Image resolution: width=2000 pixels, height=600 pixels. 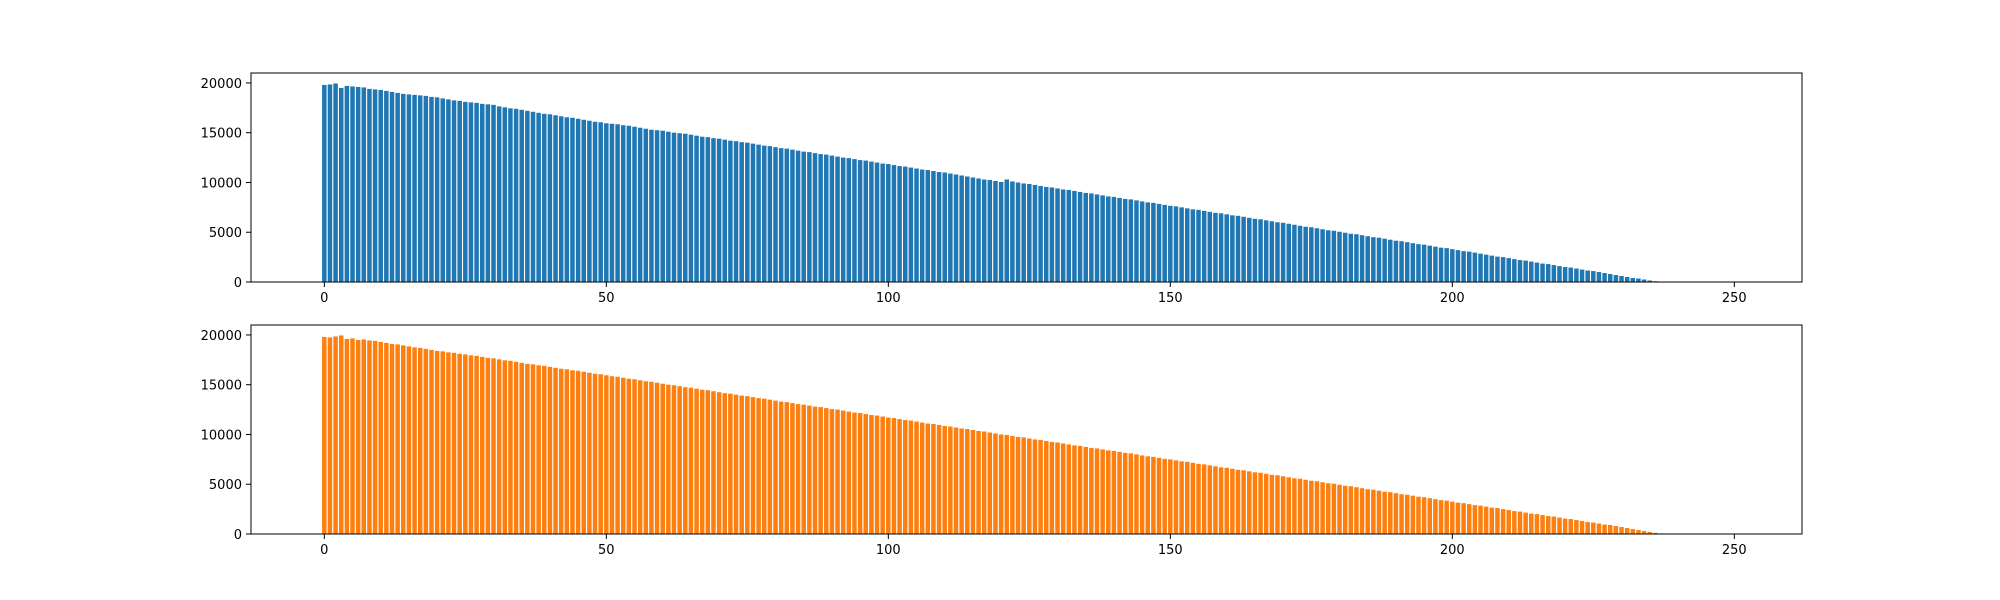 I want to click on top-x-tick-label: 50, so click(x=606, y=298).